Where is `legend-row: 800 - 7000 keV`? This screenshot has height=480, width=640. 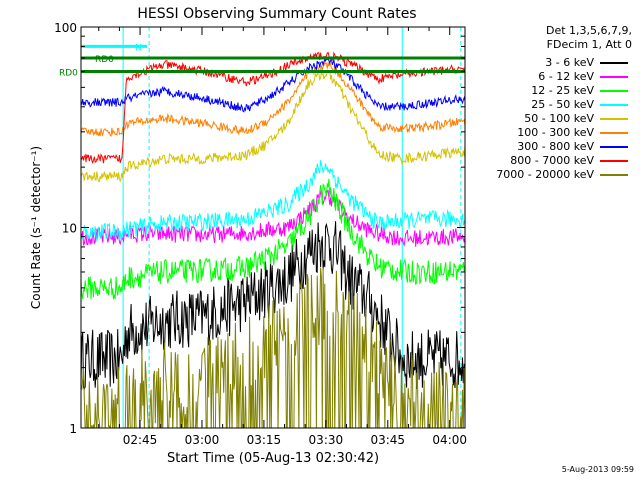
legend-row: 800 - 7000 keV is located at coordinates (554, 160).